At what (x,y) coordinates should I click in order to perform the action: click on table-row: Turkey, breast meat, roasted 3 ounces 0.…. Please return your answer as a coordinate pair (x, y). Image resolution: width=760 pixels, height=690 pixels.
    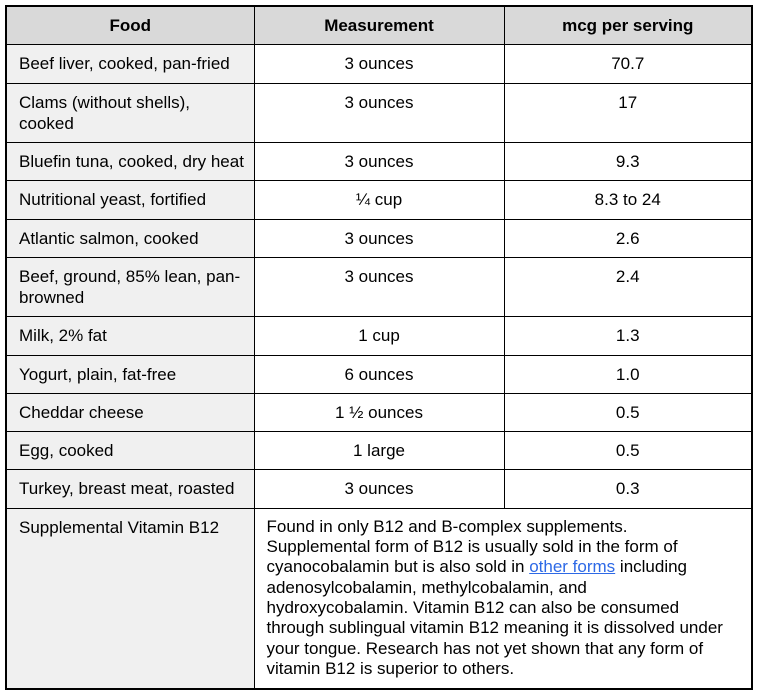
    Looking at the image, I should click on (379, 489).